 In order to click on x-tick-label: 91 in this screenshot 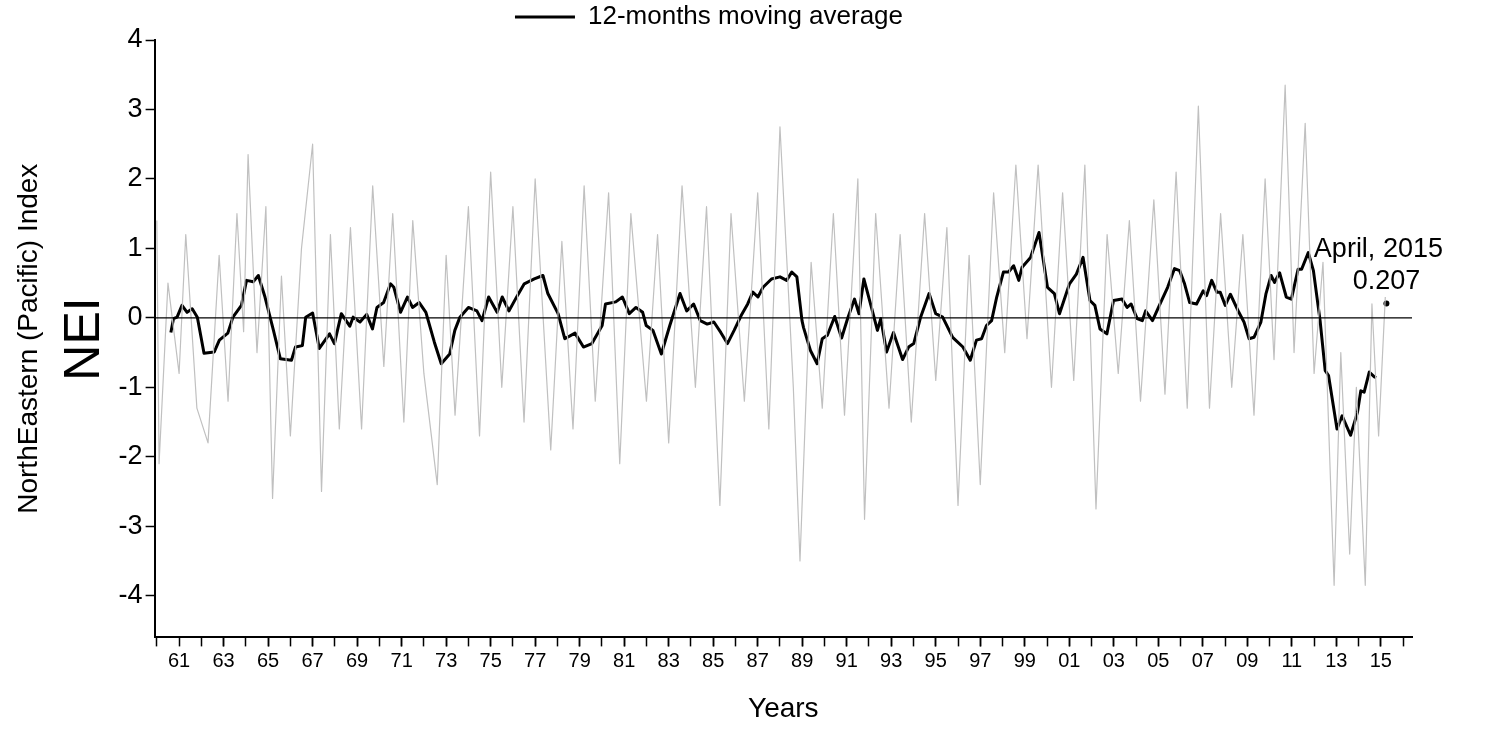, I will do `click(846, 659)`.